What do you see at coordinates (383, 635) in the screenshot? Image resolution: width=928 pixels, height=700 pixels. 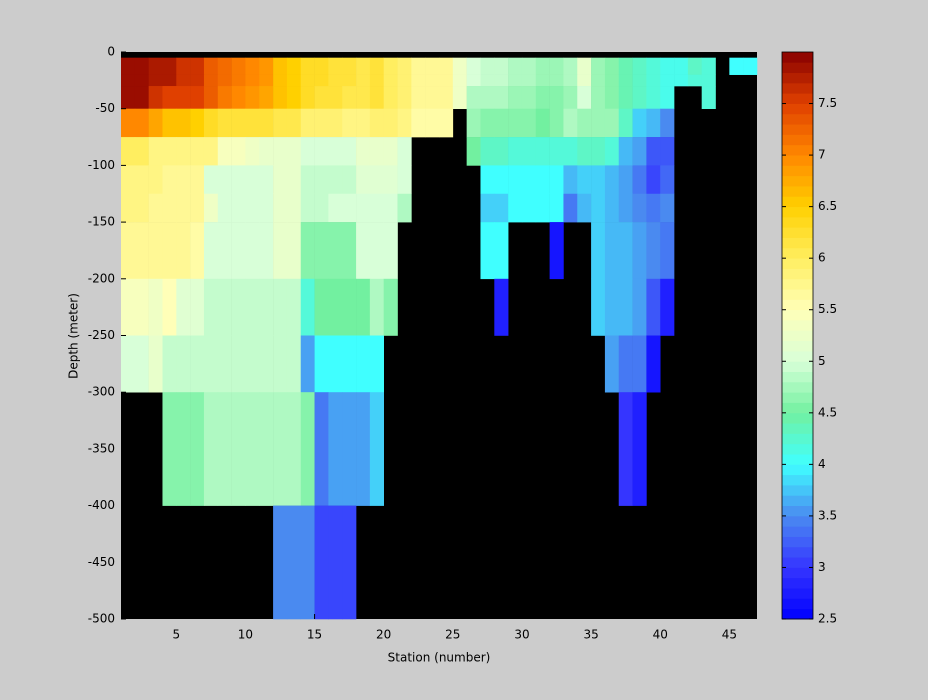 I see `x-tick-label: 20` at bounding box center [383, 635].